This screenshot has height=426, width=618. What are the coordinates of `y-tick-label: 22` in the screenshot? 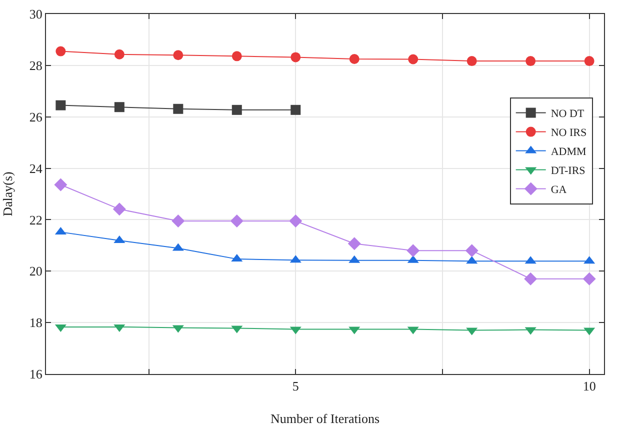 It's located at (35, 220).